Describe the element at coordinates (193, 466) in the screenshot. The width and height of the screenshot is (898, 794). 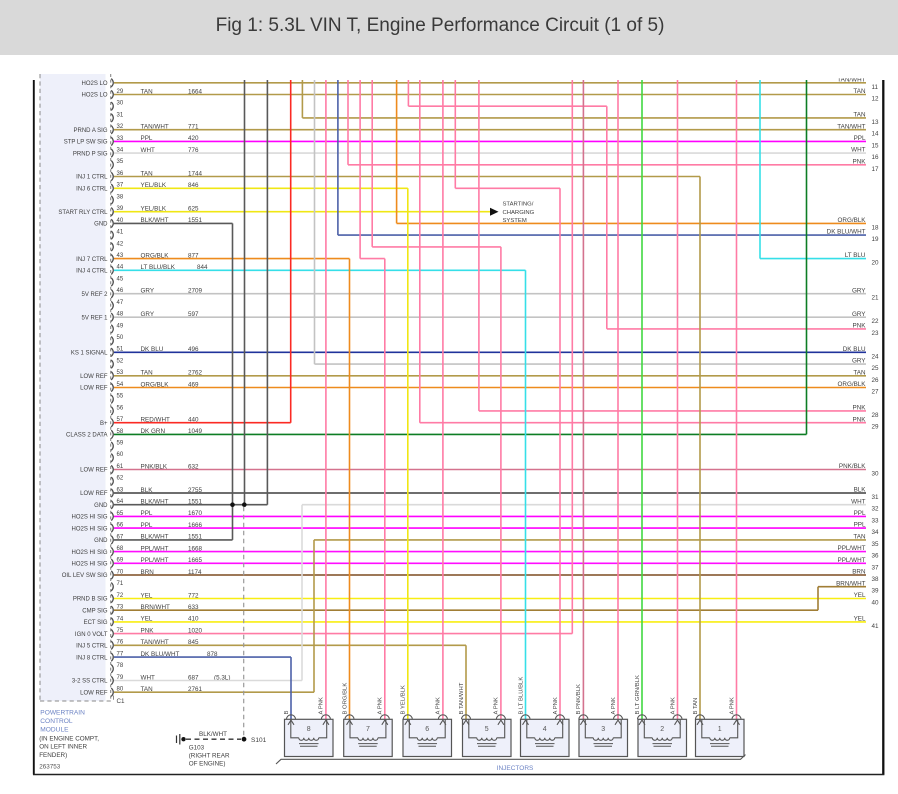
I see `svg-text: 632` at that location.